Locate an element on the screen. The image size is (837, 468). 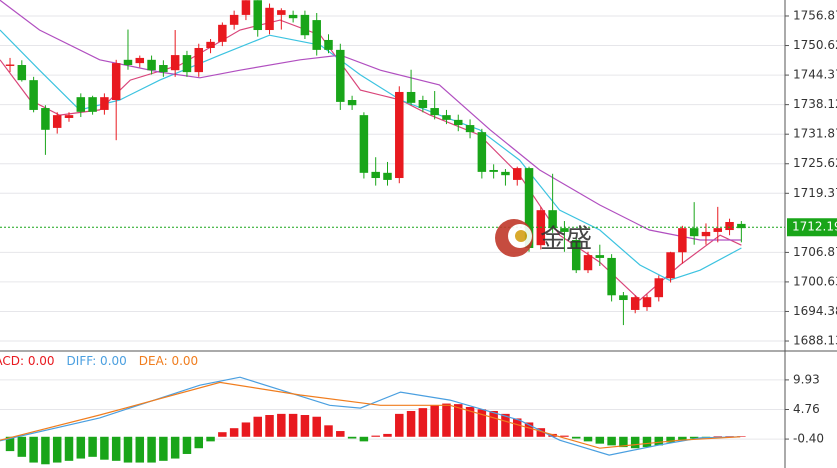
y-tick-label: 1725.62 is located at coordinates (815, 163).